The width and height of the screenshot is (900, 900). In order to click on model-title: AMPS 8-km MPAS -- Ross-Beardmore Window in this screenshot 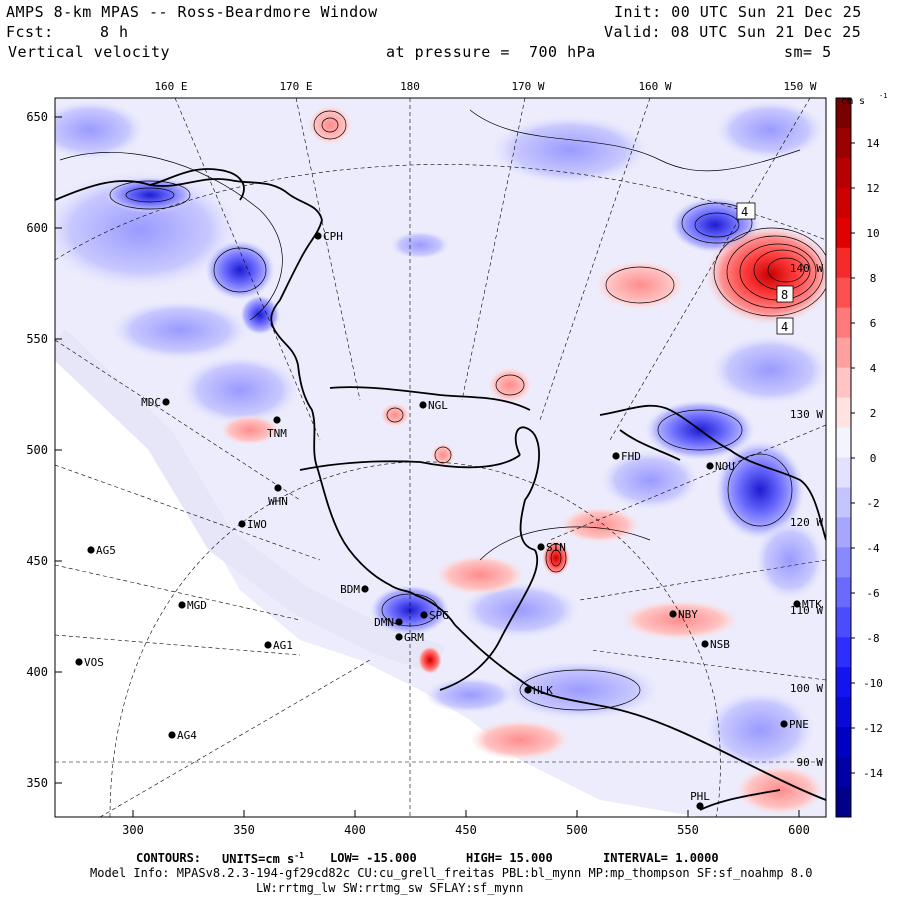, I will do `click(192, 12)`.